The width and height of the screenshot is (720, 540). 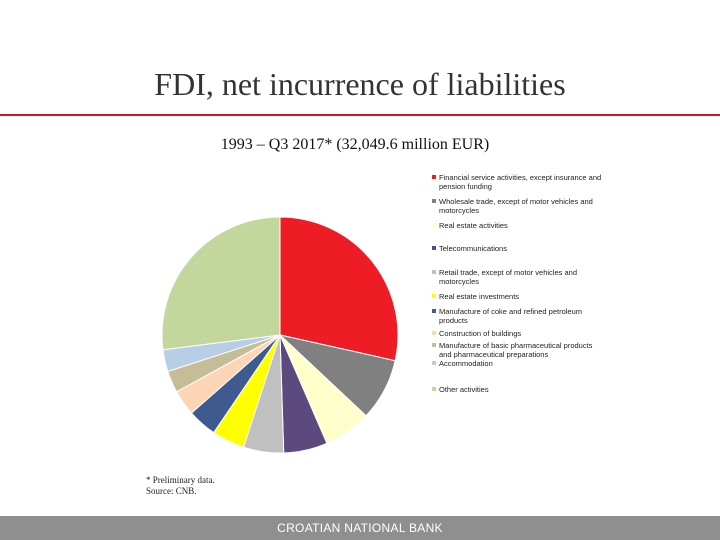 I want to click on legend-item-construction-of-buildings: Construction of buildings, so click(x=518, y=333).